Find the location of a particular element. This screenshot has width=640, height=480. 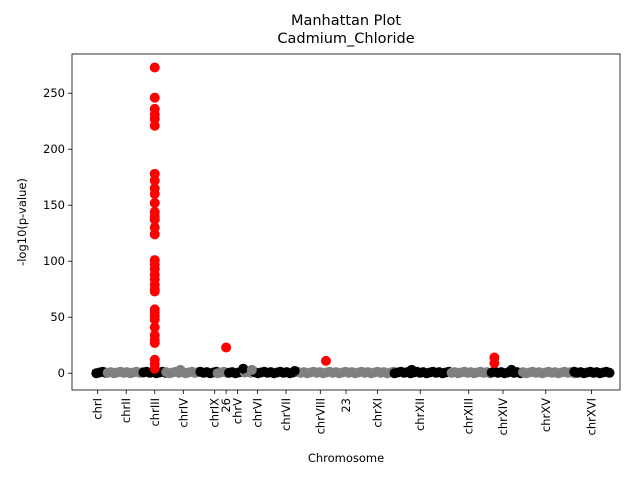

chart-subtitle: Cadmium_Chloride is located at coordinates (345, 39).